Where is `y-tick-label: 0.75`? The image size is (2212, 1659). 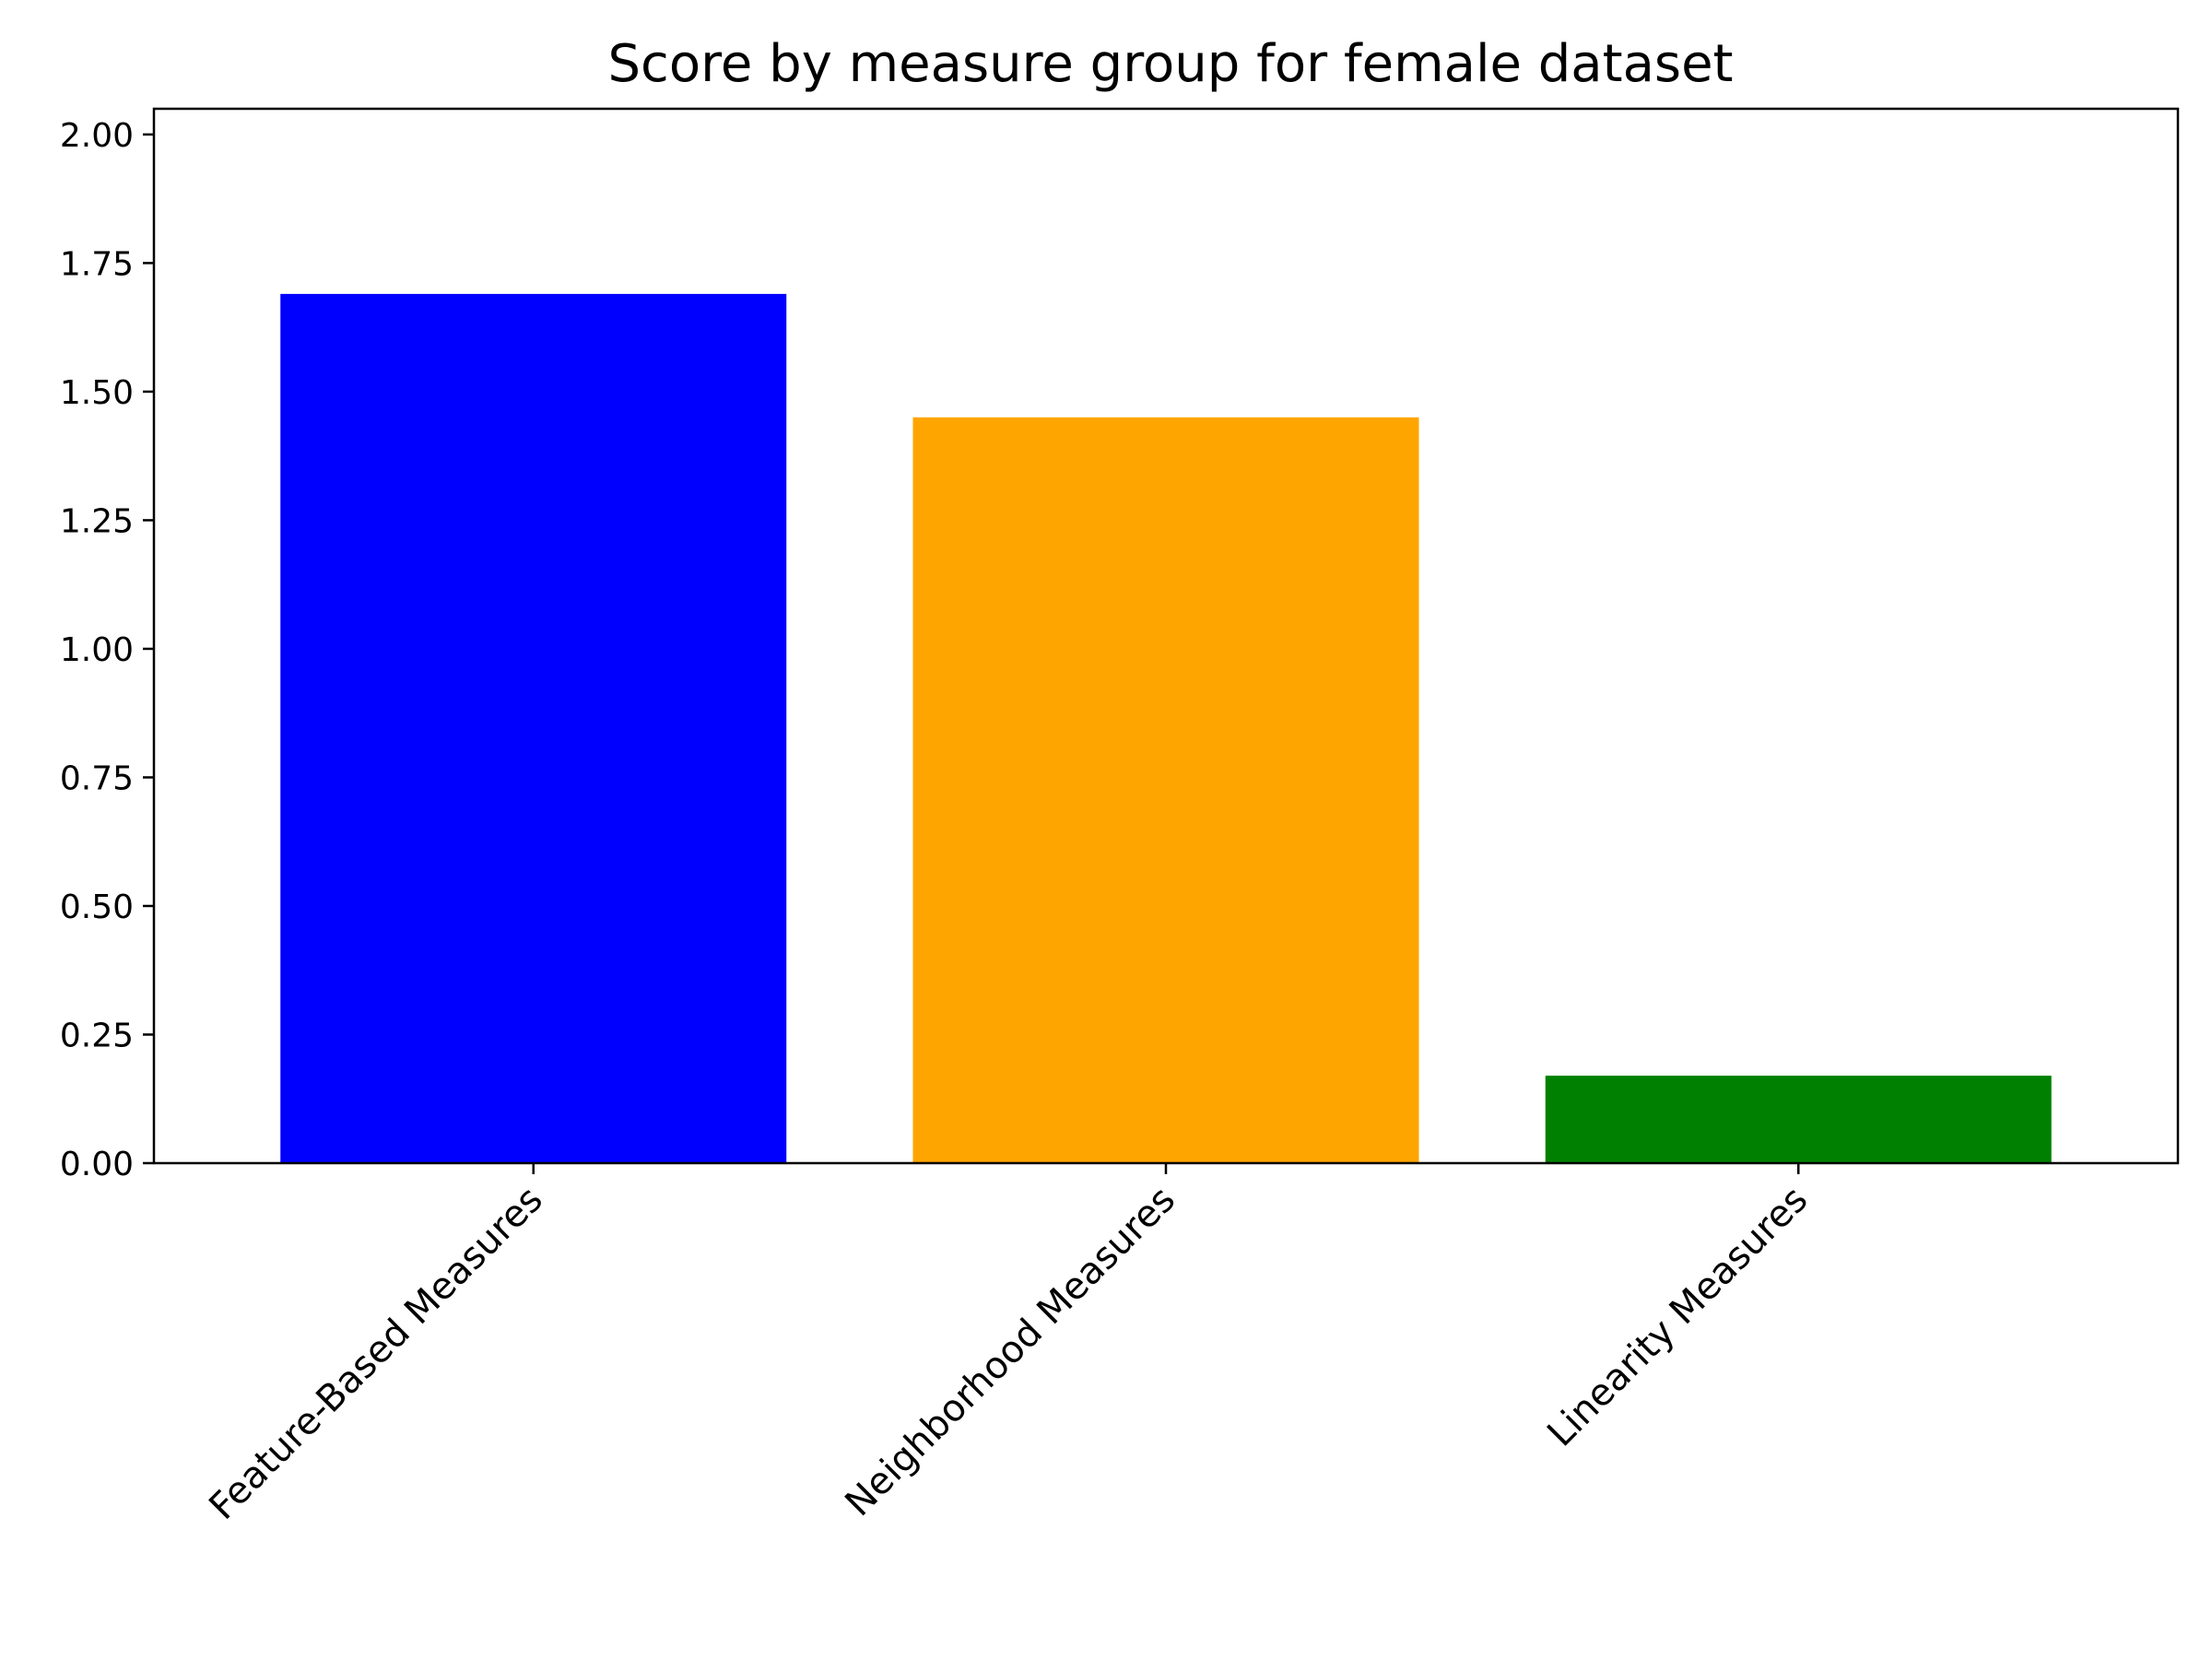
y-tick-label: 0.75 is located at coordinates (97, 778).